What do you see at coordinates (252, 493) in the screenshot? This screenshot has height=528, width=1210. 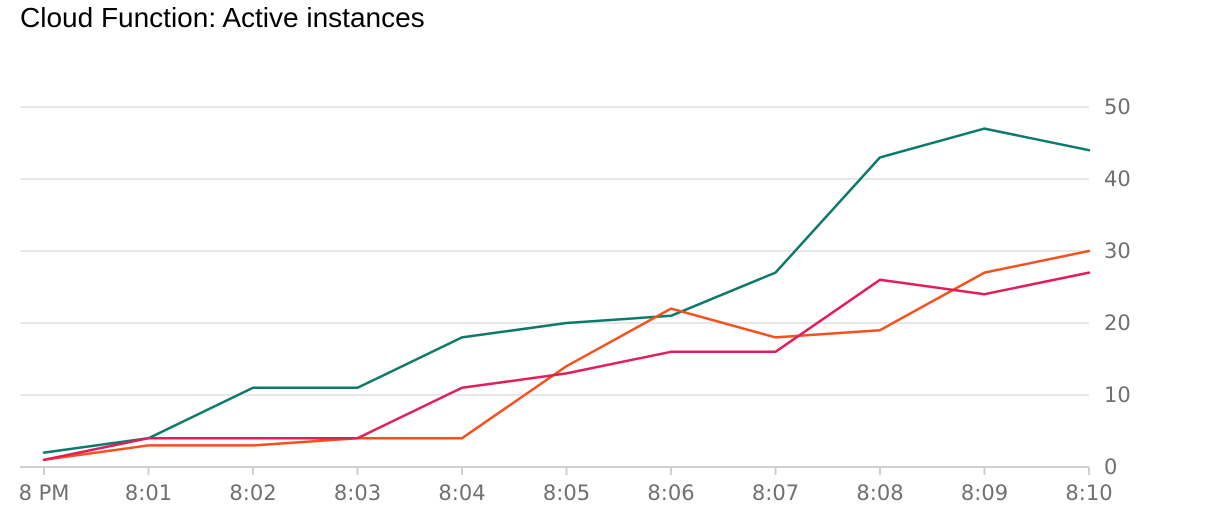 I see `x-tick-label: 8:02` at bounding box center [252, 493].